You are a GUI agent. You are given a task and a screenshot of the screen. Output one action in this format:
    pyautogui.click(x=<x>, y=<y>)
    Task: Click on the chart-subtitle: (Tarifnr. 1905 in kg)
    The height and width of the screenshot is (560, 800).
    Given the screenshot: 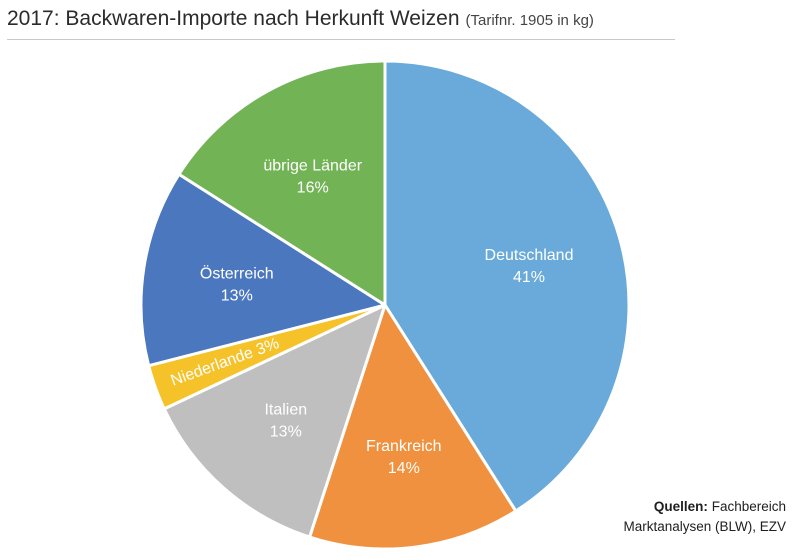 What is the action you would take?
    pyautogui.click(x=529, y=20)
    